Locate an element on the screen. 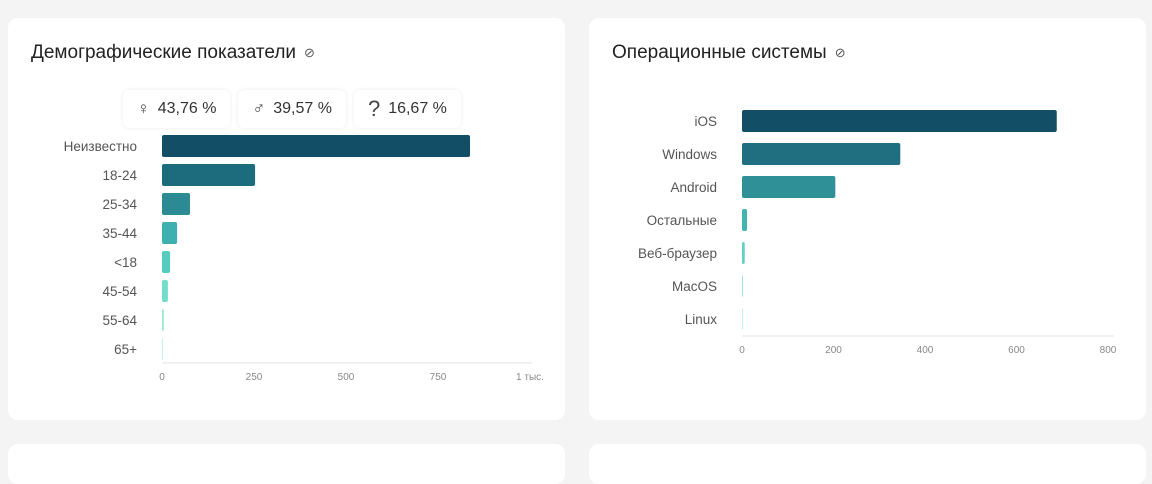 This screenshot has height=484, width=1152. category-label: Неизвестно is located at coordinates (100, 146).